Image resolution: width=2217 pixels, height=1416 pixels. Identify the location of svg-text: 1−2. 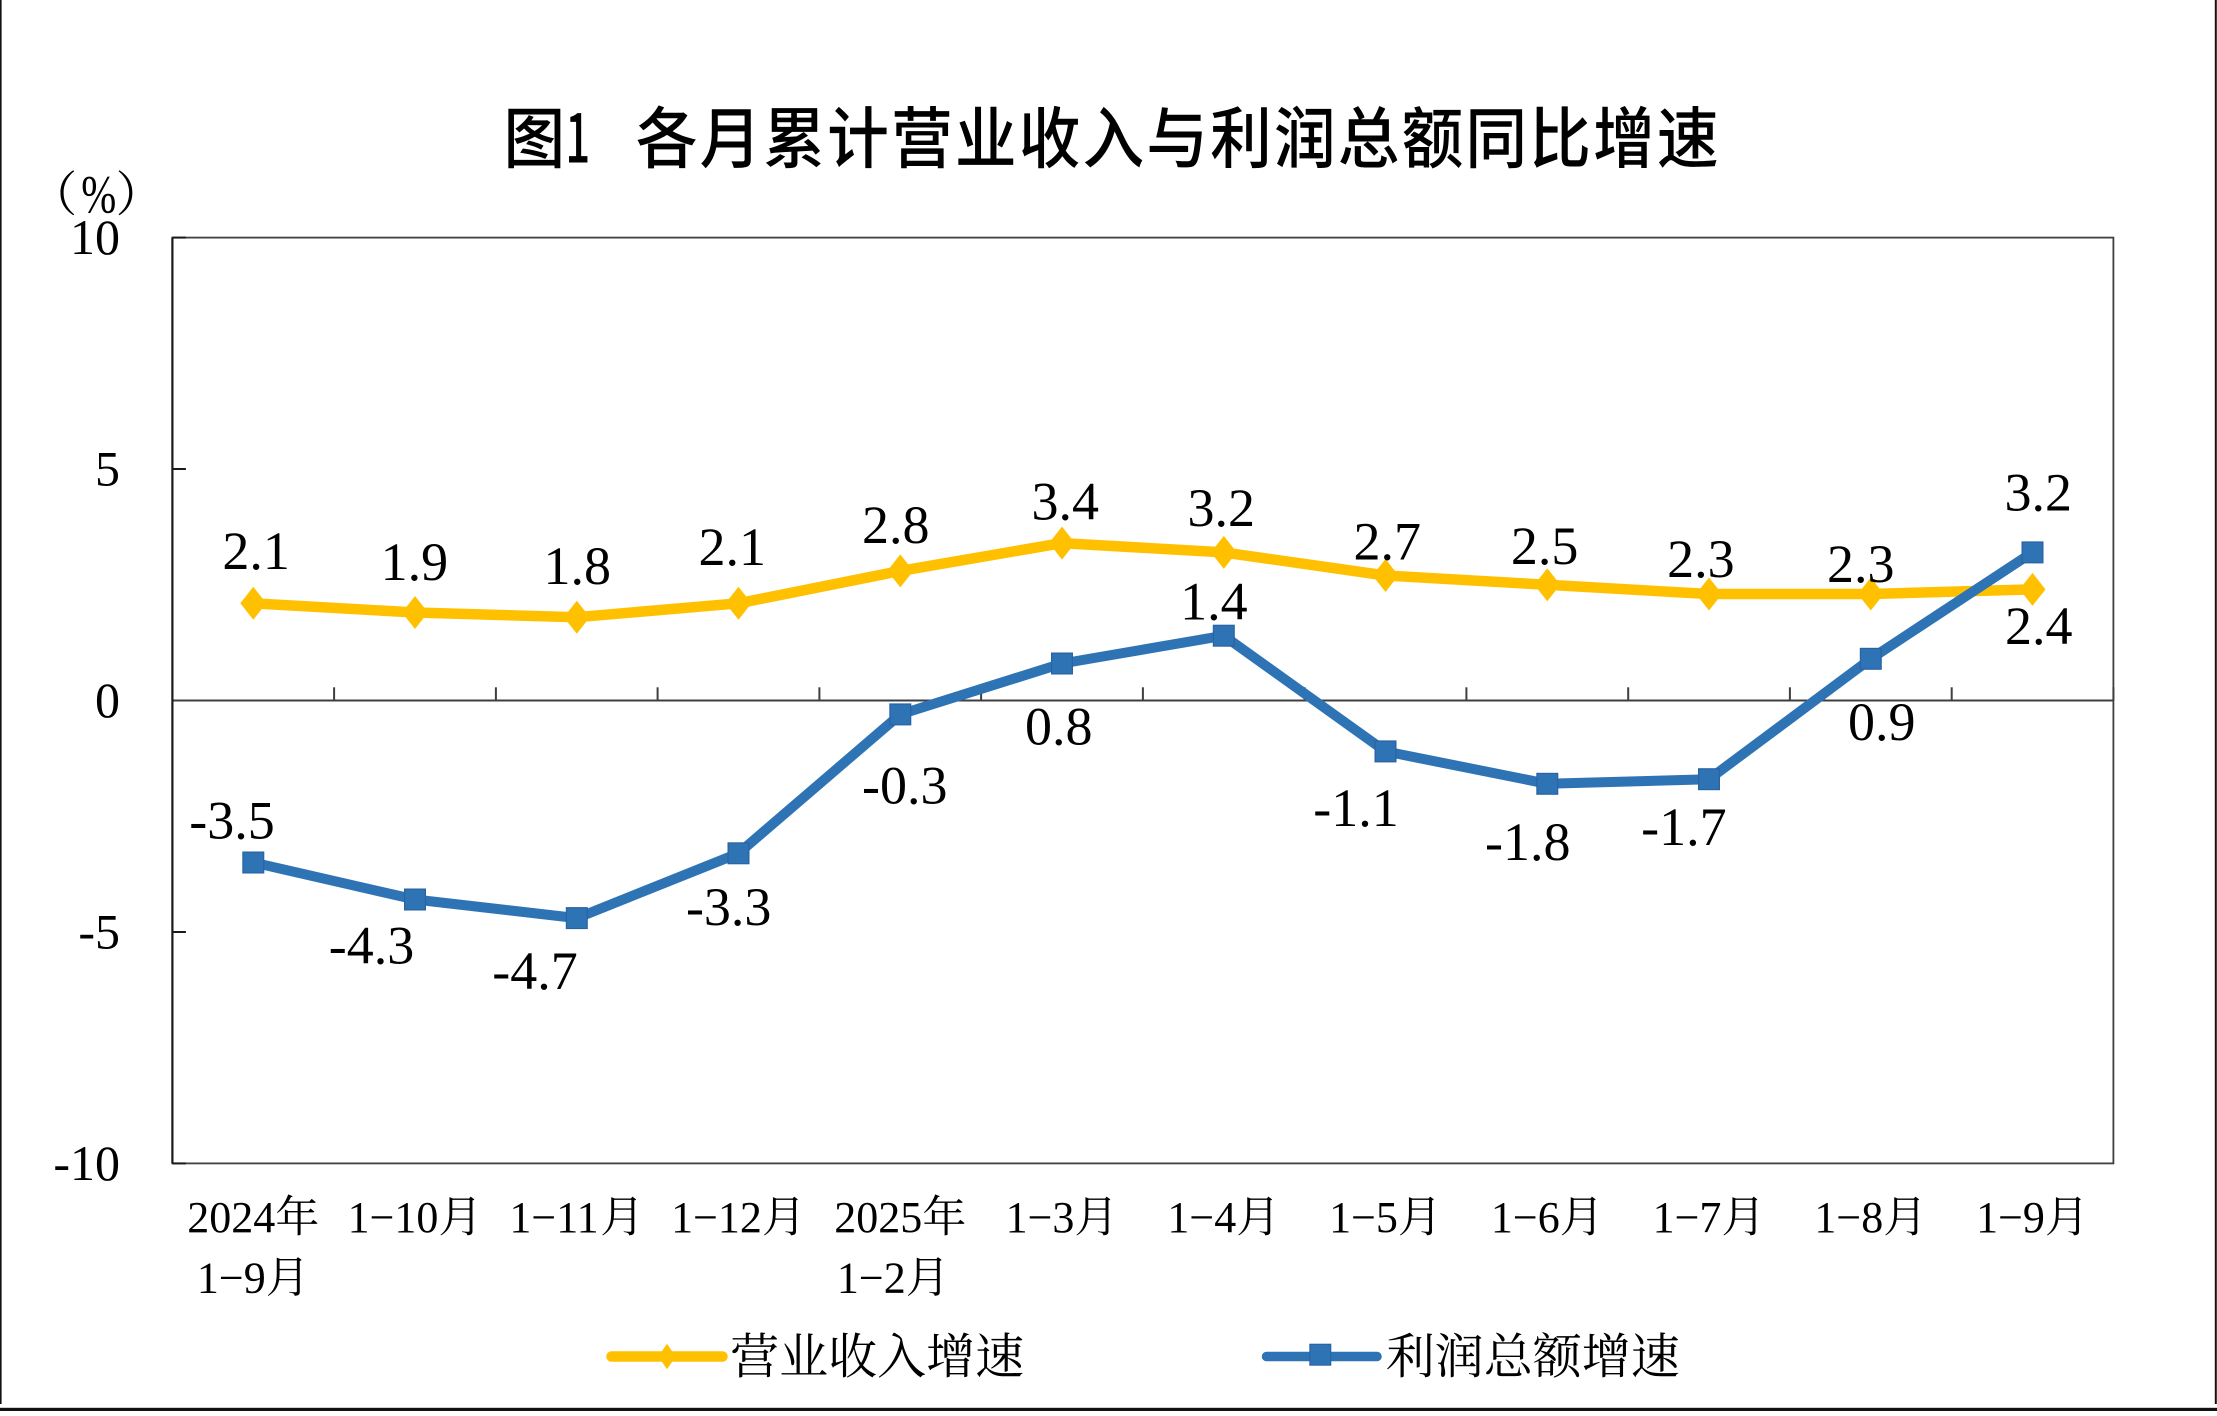
(871, 1278).